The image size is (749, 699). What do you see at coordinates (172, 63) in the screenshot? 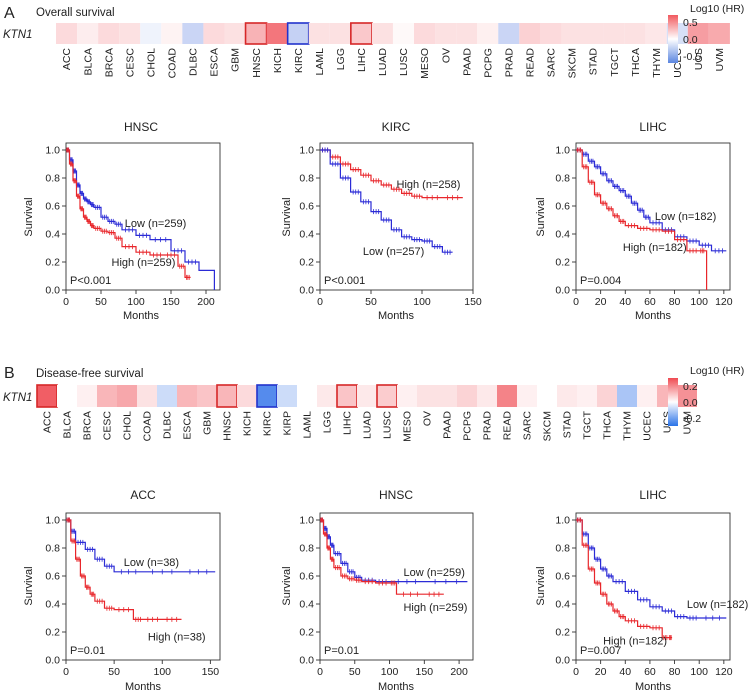
I see `heat-label-coad: COAD` at bounding box center [172, 63].